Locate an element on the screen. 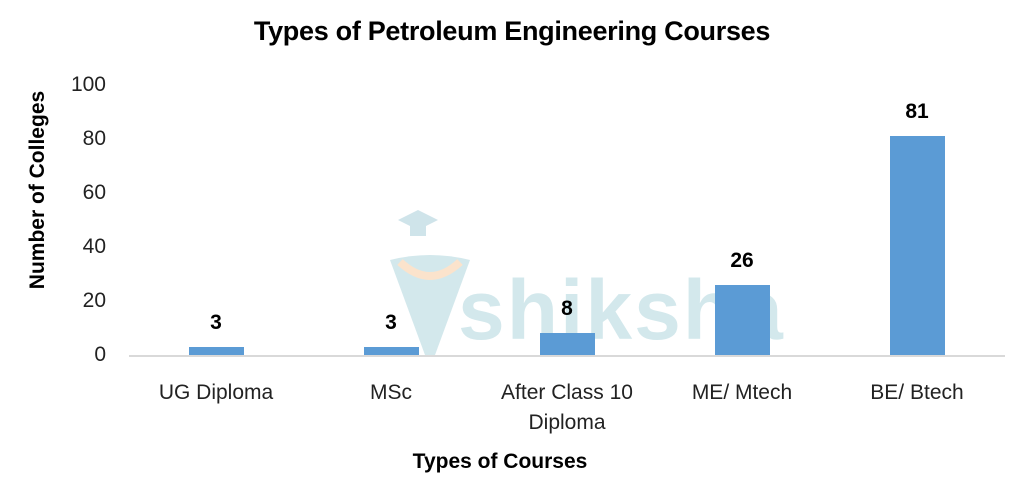  x-tick-label: ME/ Mtech is located at coordinates (742, 393).